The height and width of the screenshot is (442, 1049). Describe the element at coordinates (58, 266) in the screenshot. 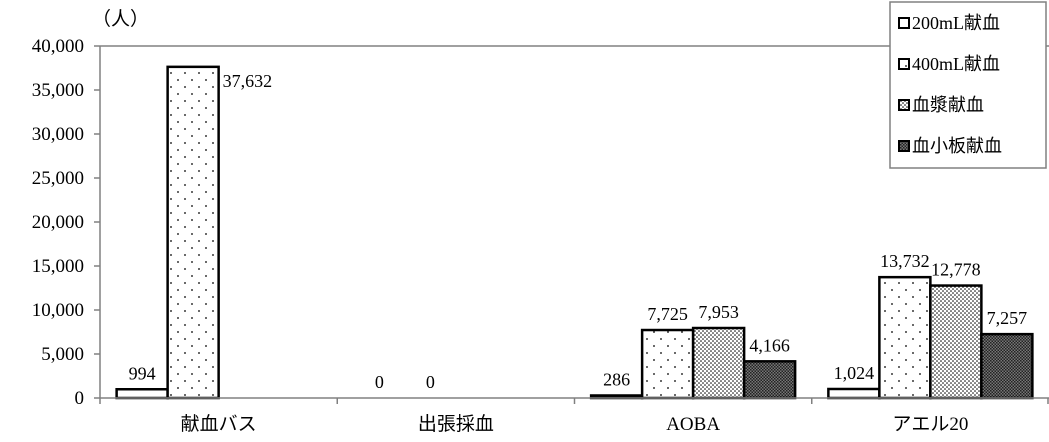

I see `y-tick-label: 15,000` at that location.